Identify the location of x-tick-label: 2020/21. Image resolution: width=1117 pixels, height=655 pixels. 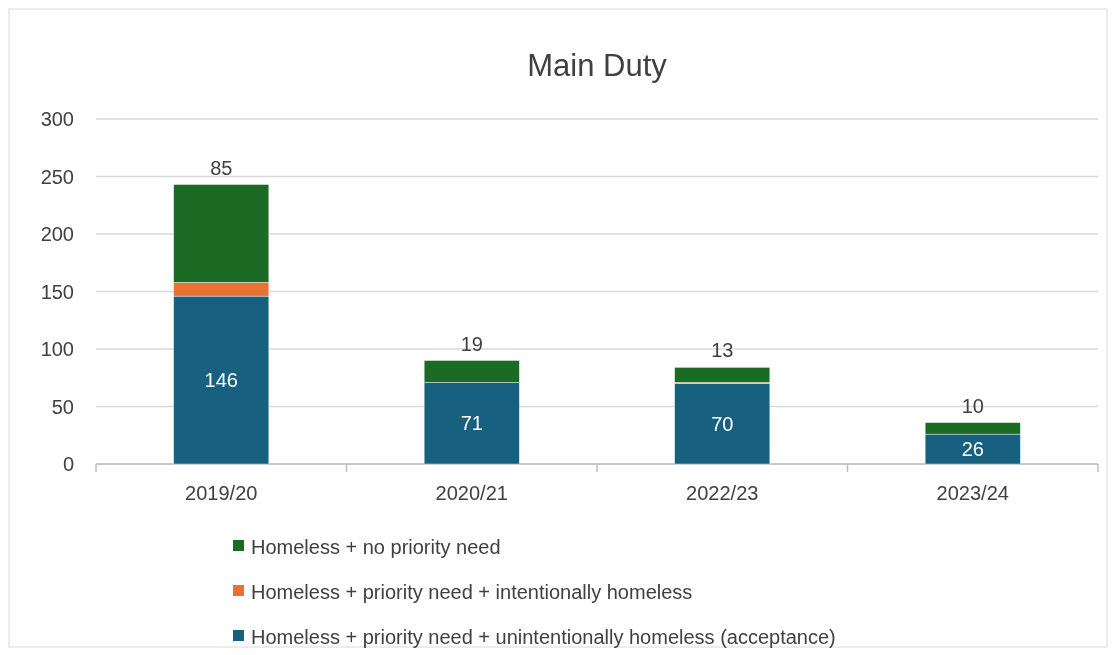
(471, 493).